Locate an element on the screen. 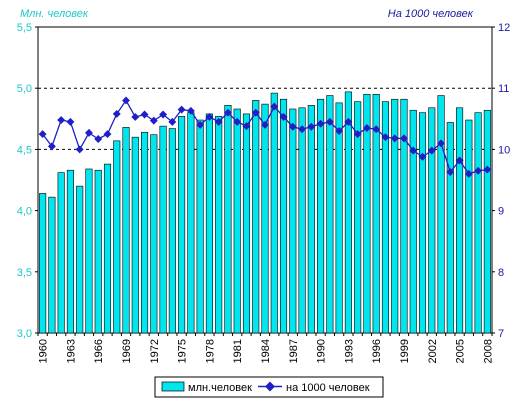  left-tick-label: 4,5 is located at coordinates (24, 150).